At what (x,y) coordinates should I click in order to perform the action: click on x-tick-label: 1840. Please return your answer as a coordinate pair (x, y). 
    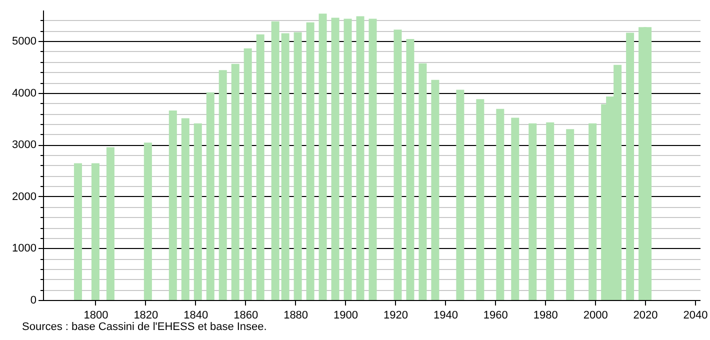
    Looking at the image, I should click on (196, 316).